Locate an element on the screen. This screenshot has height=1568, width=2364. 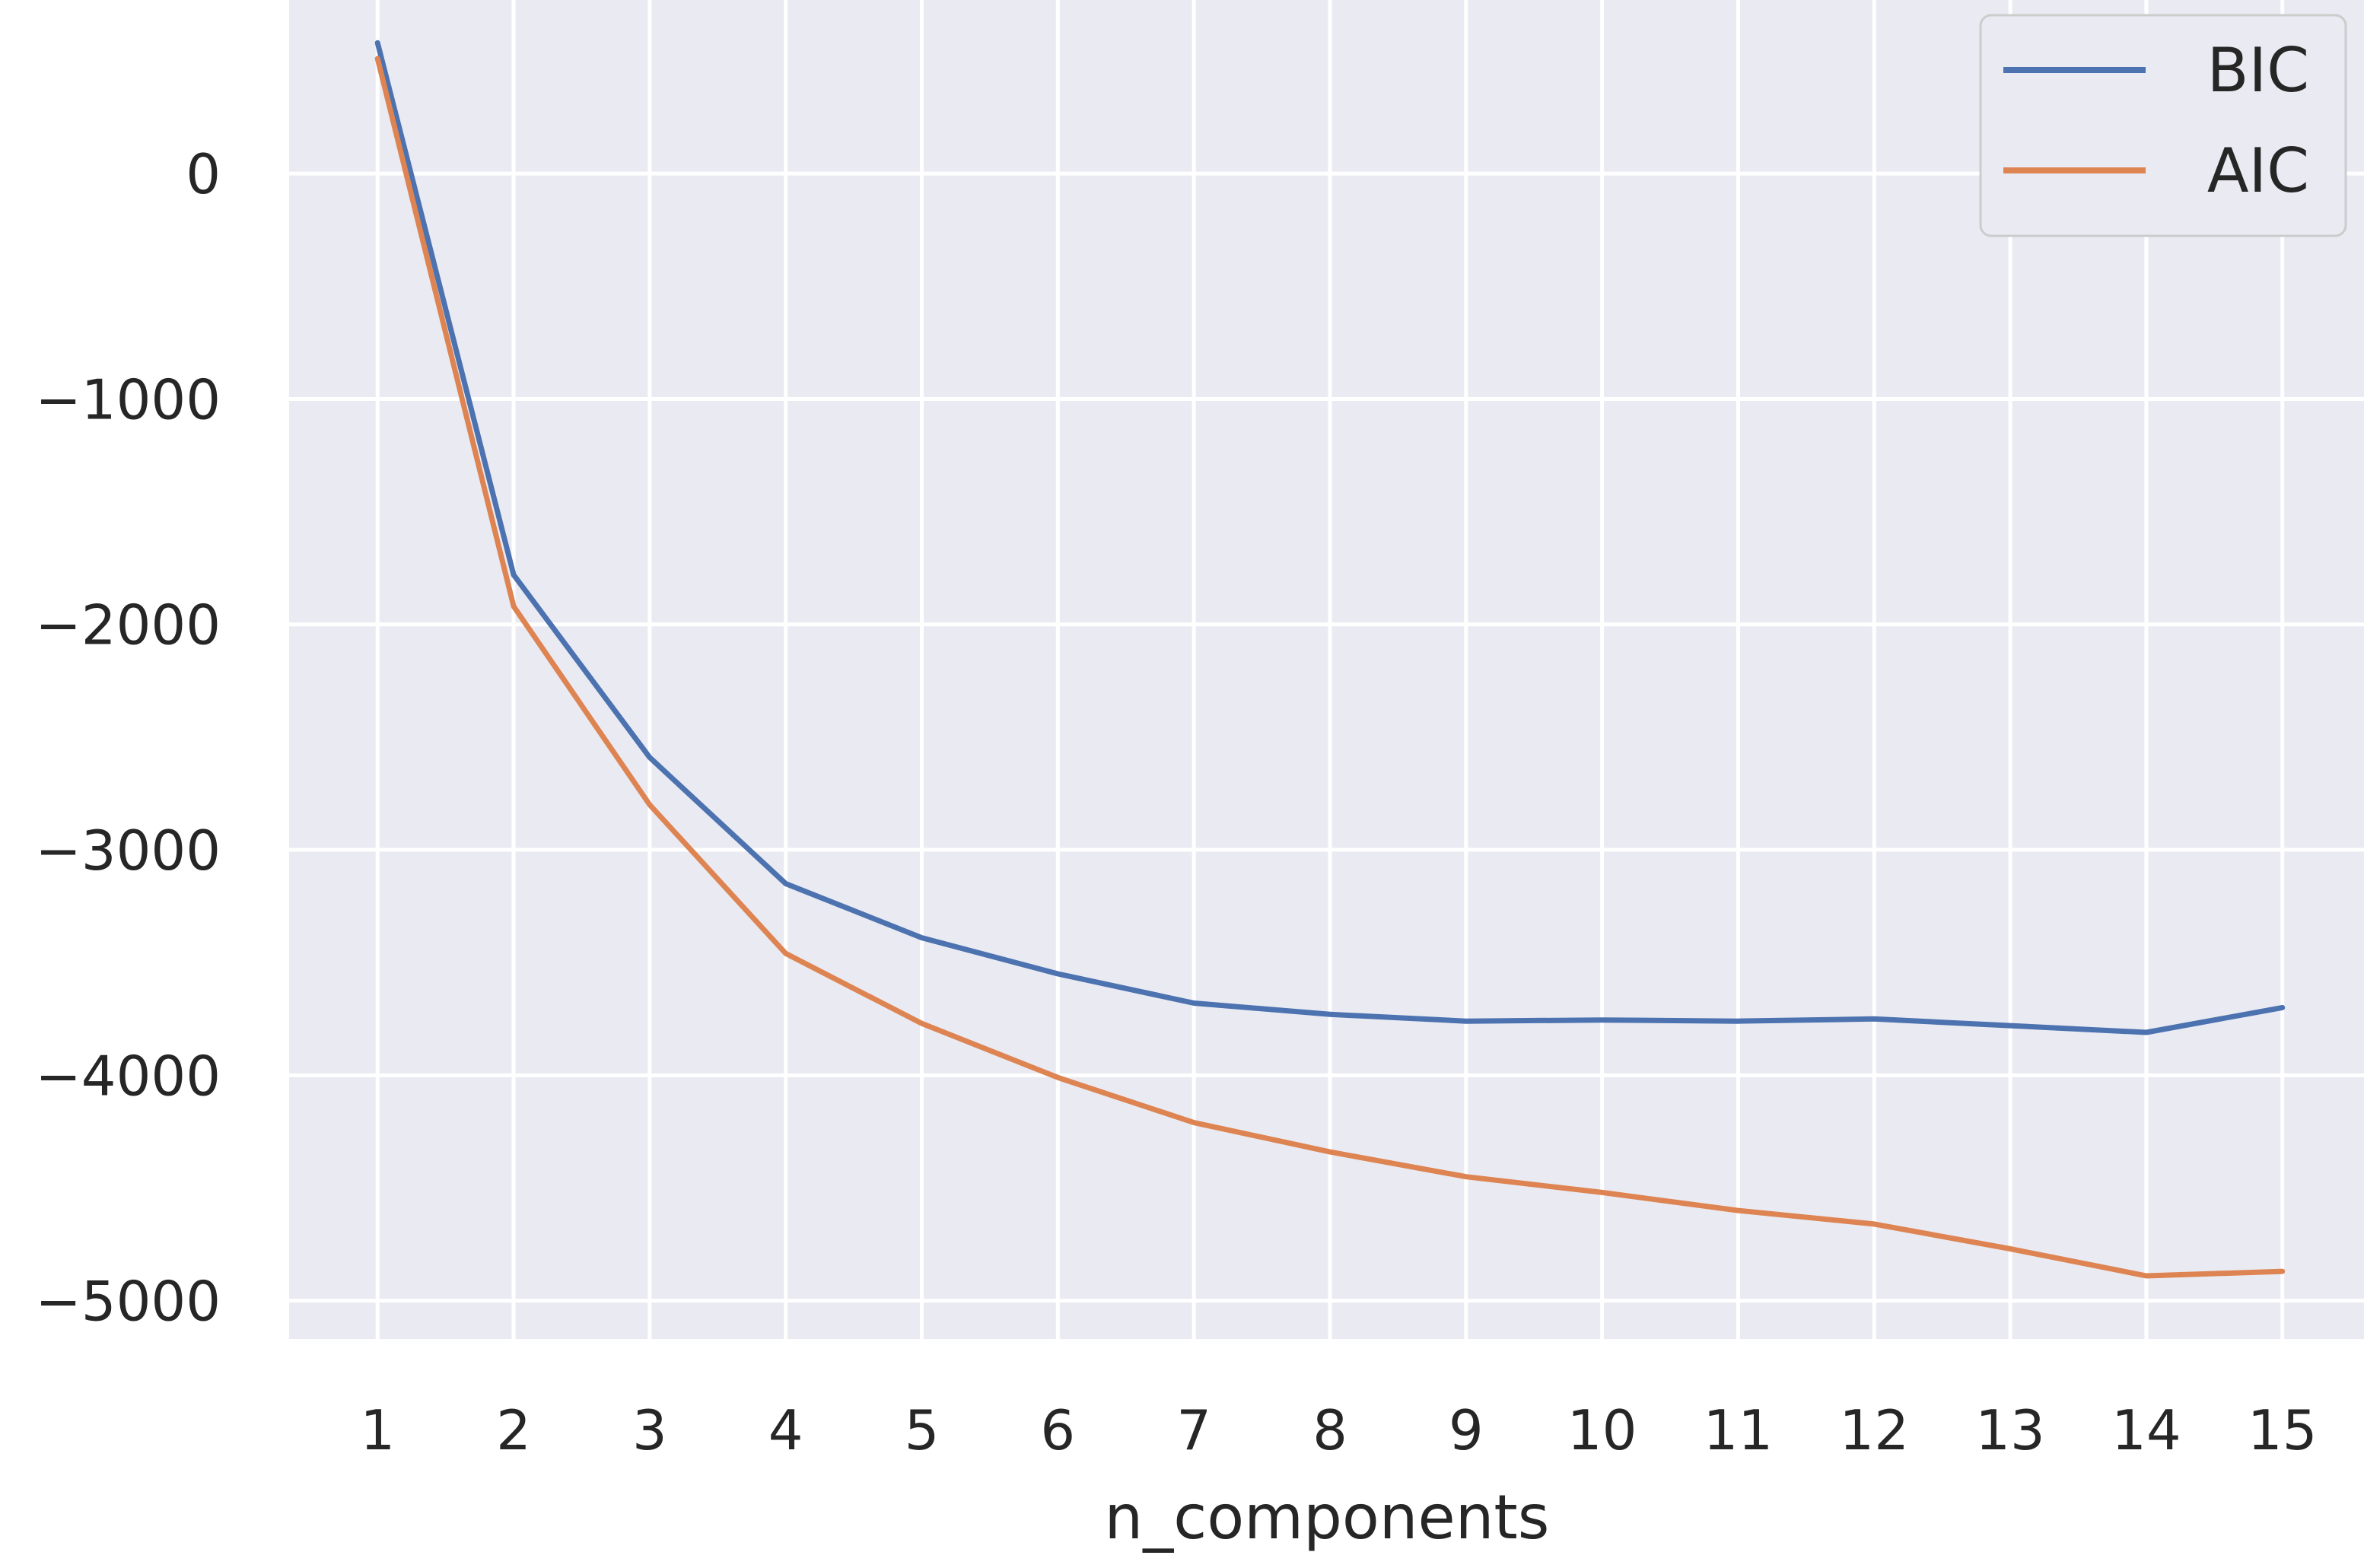
y-tick-label: −4000 is located at coordinates (128, 1076).